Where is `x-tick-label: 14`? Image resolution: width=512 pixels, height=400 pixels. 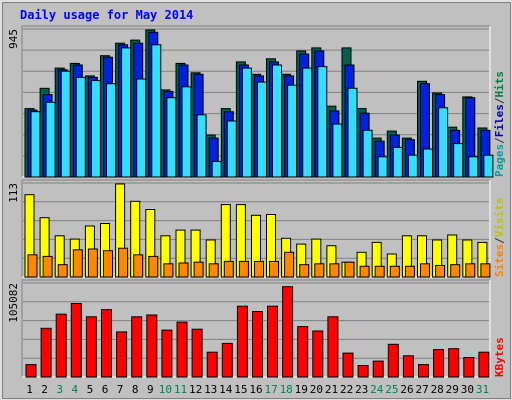 x-tick-label: 14 is located at coordinates (226, 389).